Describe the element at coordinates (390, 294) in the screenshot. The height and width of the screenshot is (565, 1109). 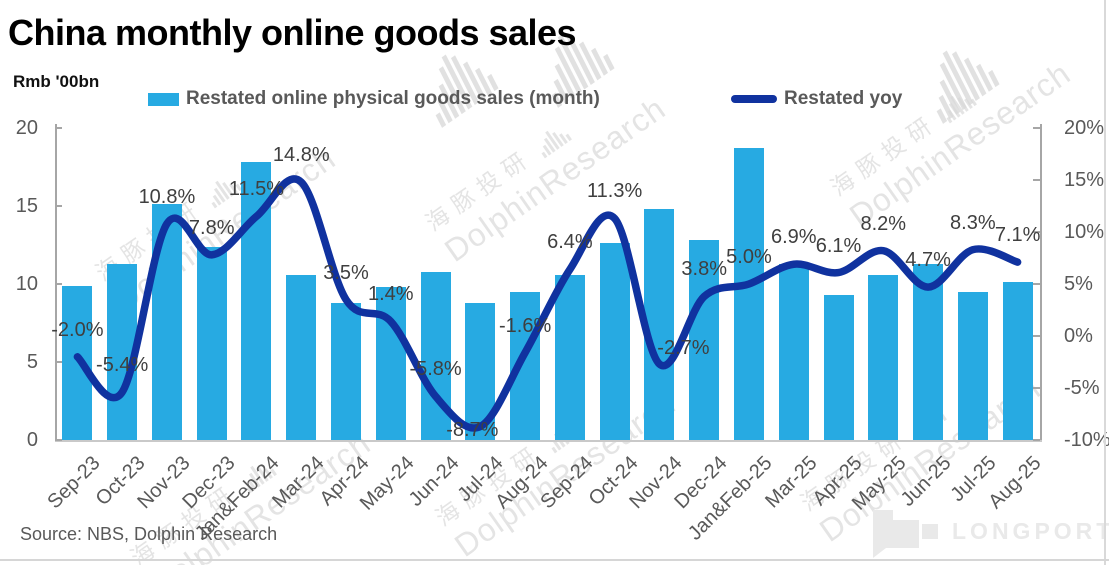
I see `yoy-data-label-May-24: 1.4%` at that location.